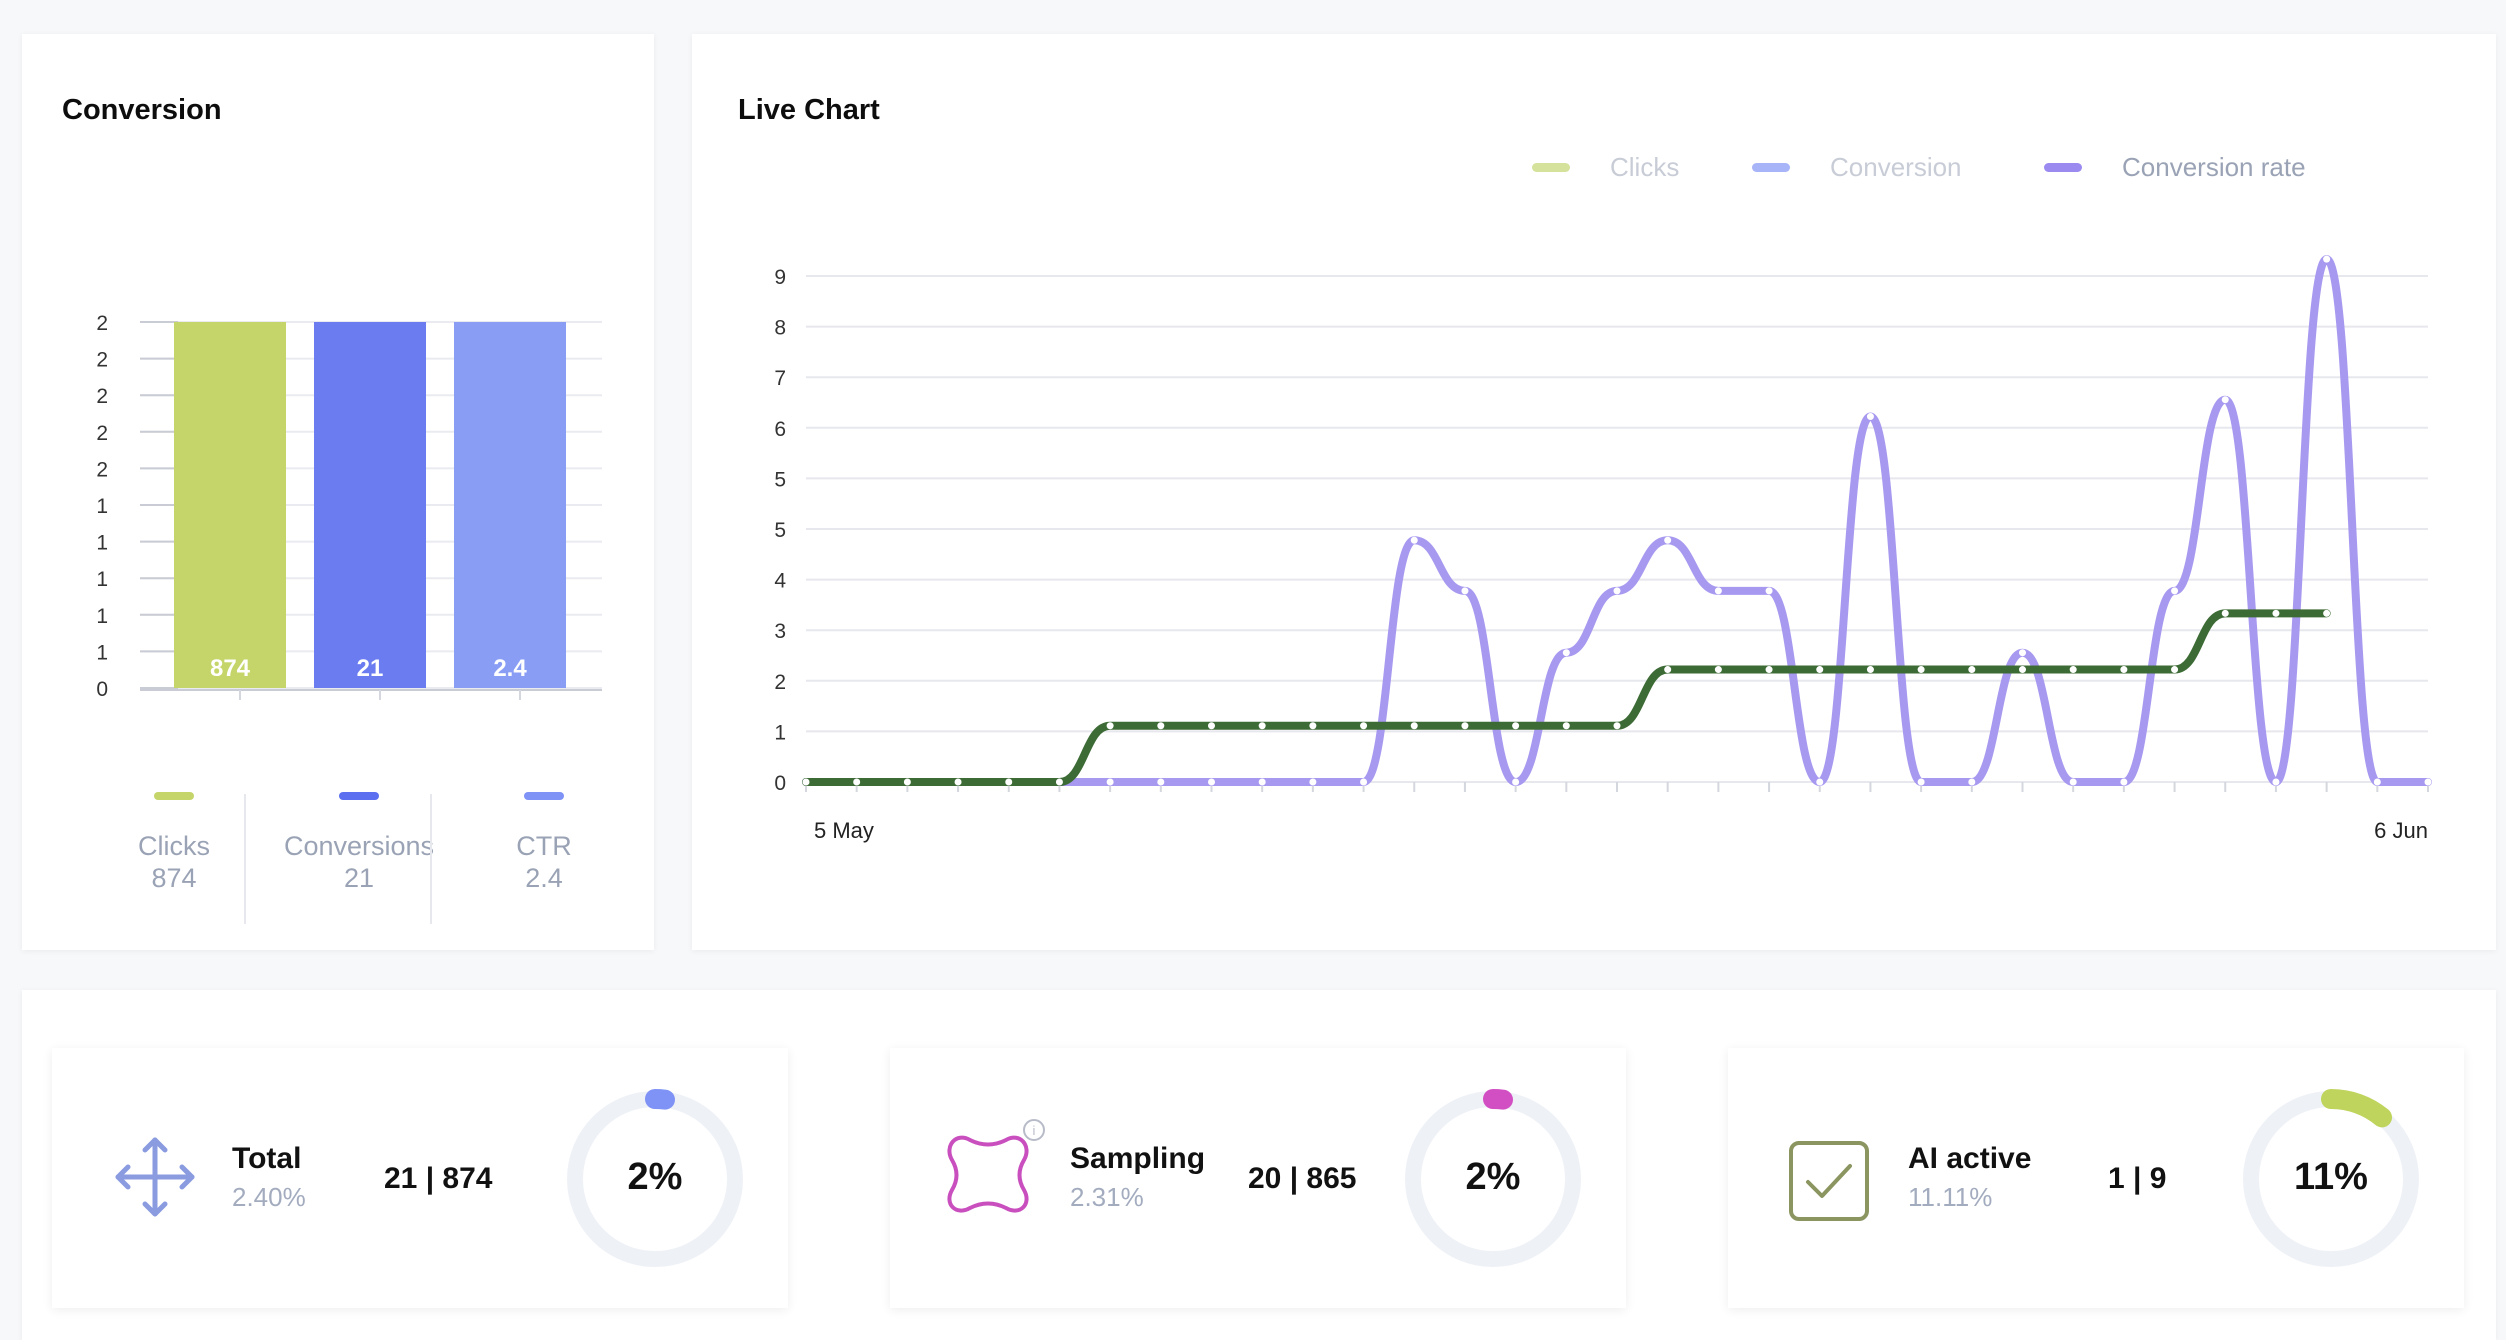 The width and height of the screenshot is (2506, 1340). What do you see at coordinates (155, 1177) in the screenshot?
I see `move-arrows-icon` at bounding box center [155, 1177].